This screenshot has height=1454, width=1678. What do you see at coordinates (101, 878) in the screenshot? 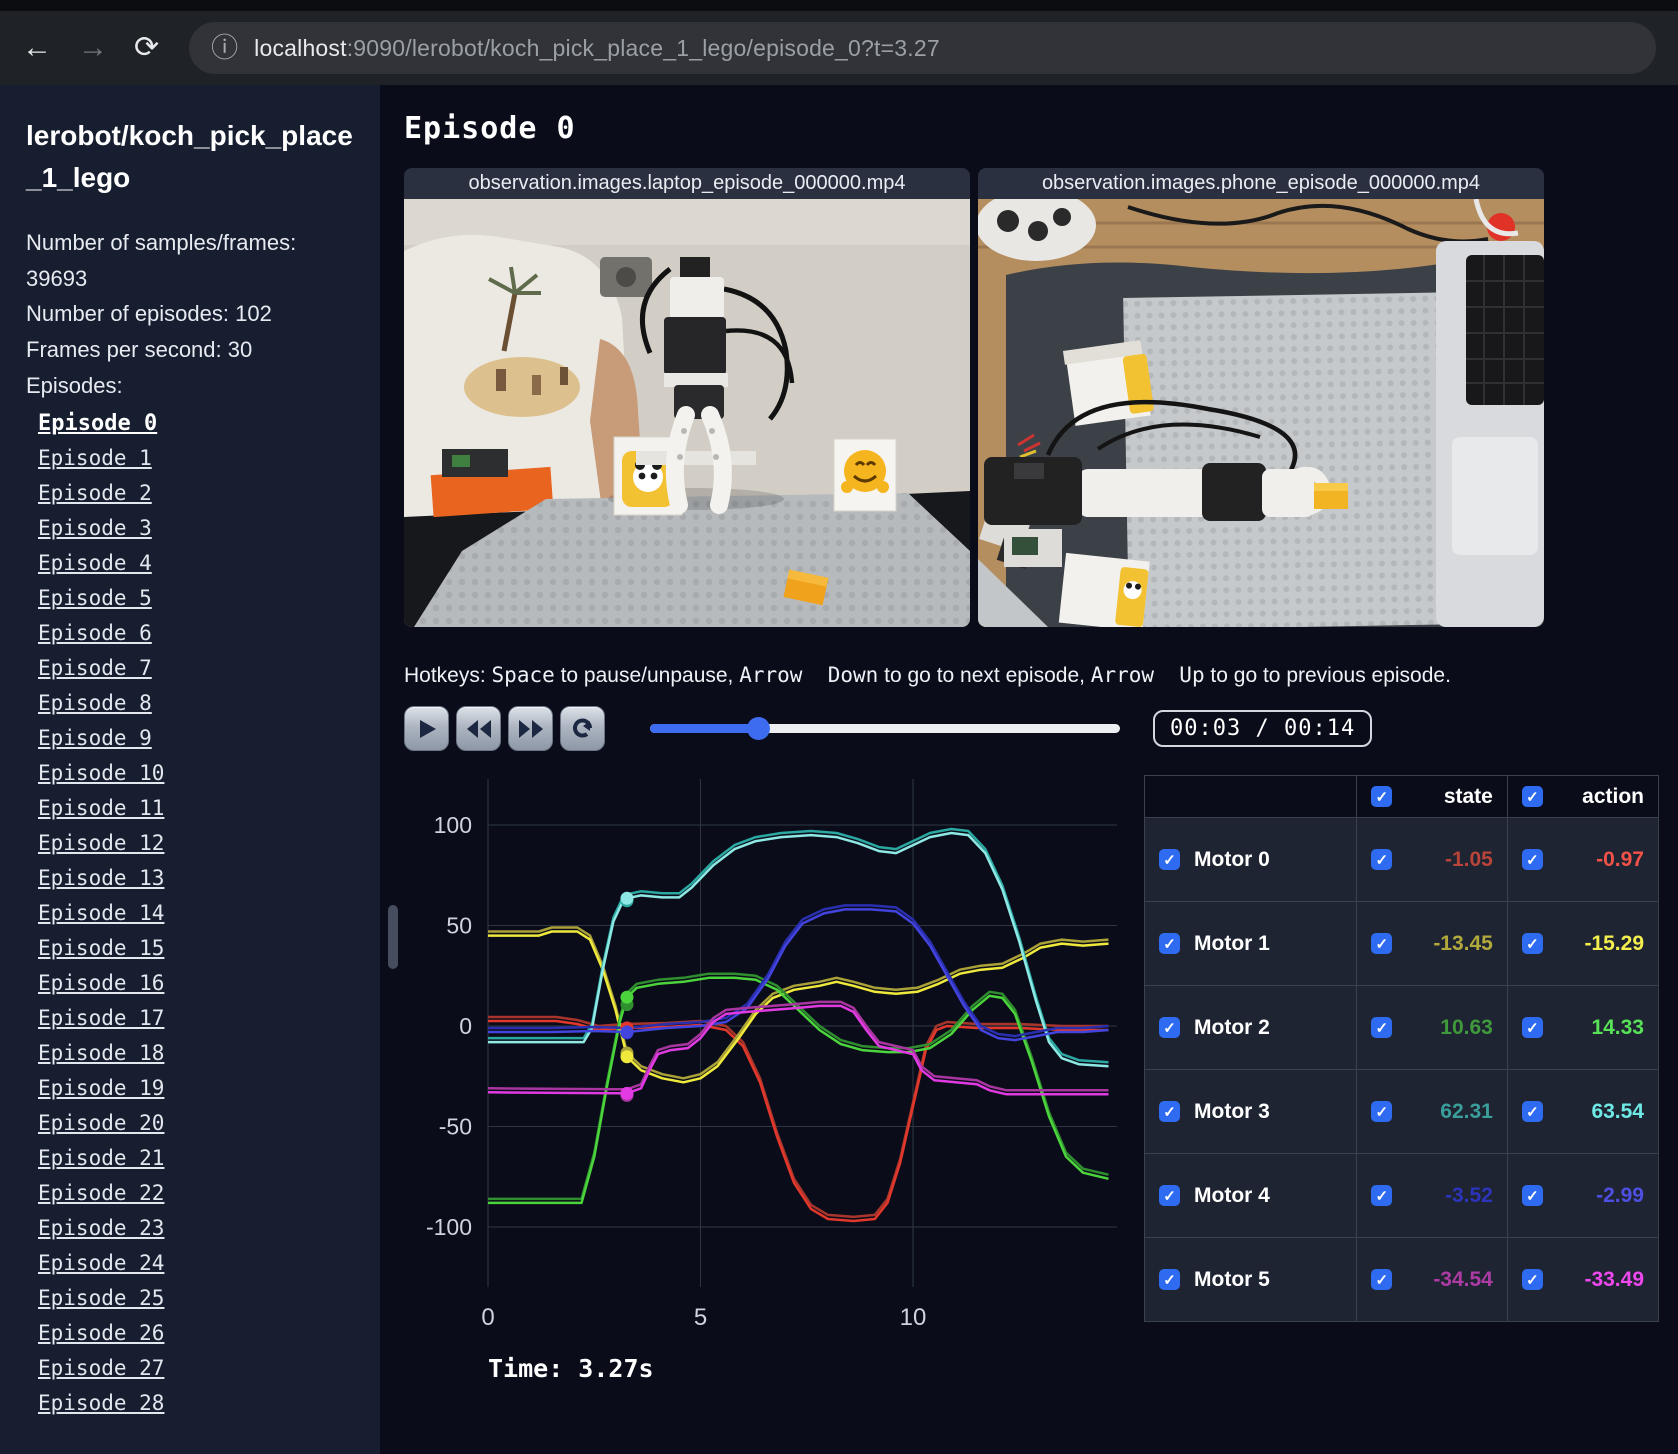
I see `episode-link-13: Episode 13` at bounding box center [101, 878].